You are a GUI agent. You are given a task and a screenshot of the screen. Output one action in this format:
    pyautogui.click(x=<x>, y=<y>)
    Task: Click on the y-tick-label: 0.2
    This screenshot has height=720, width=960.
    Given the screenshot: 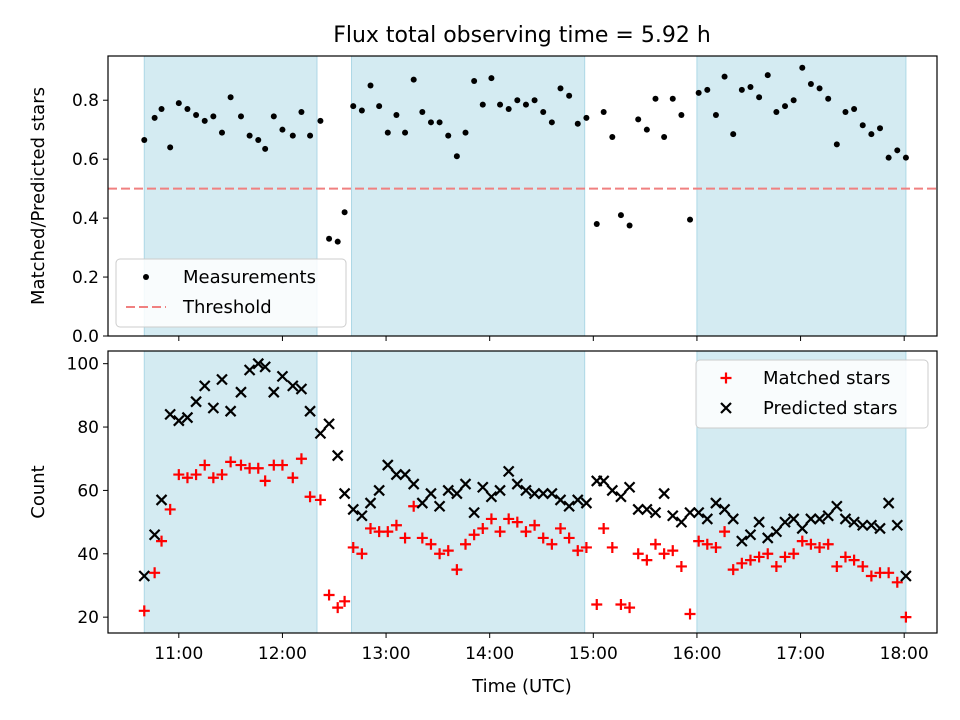 What is the action you would take?
    pyautogui.click(x=85, y=278)
    